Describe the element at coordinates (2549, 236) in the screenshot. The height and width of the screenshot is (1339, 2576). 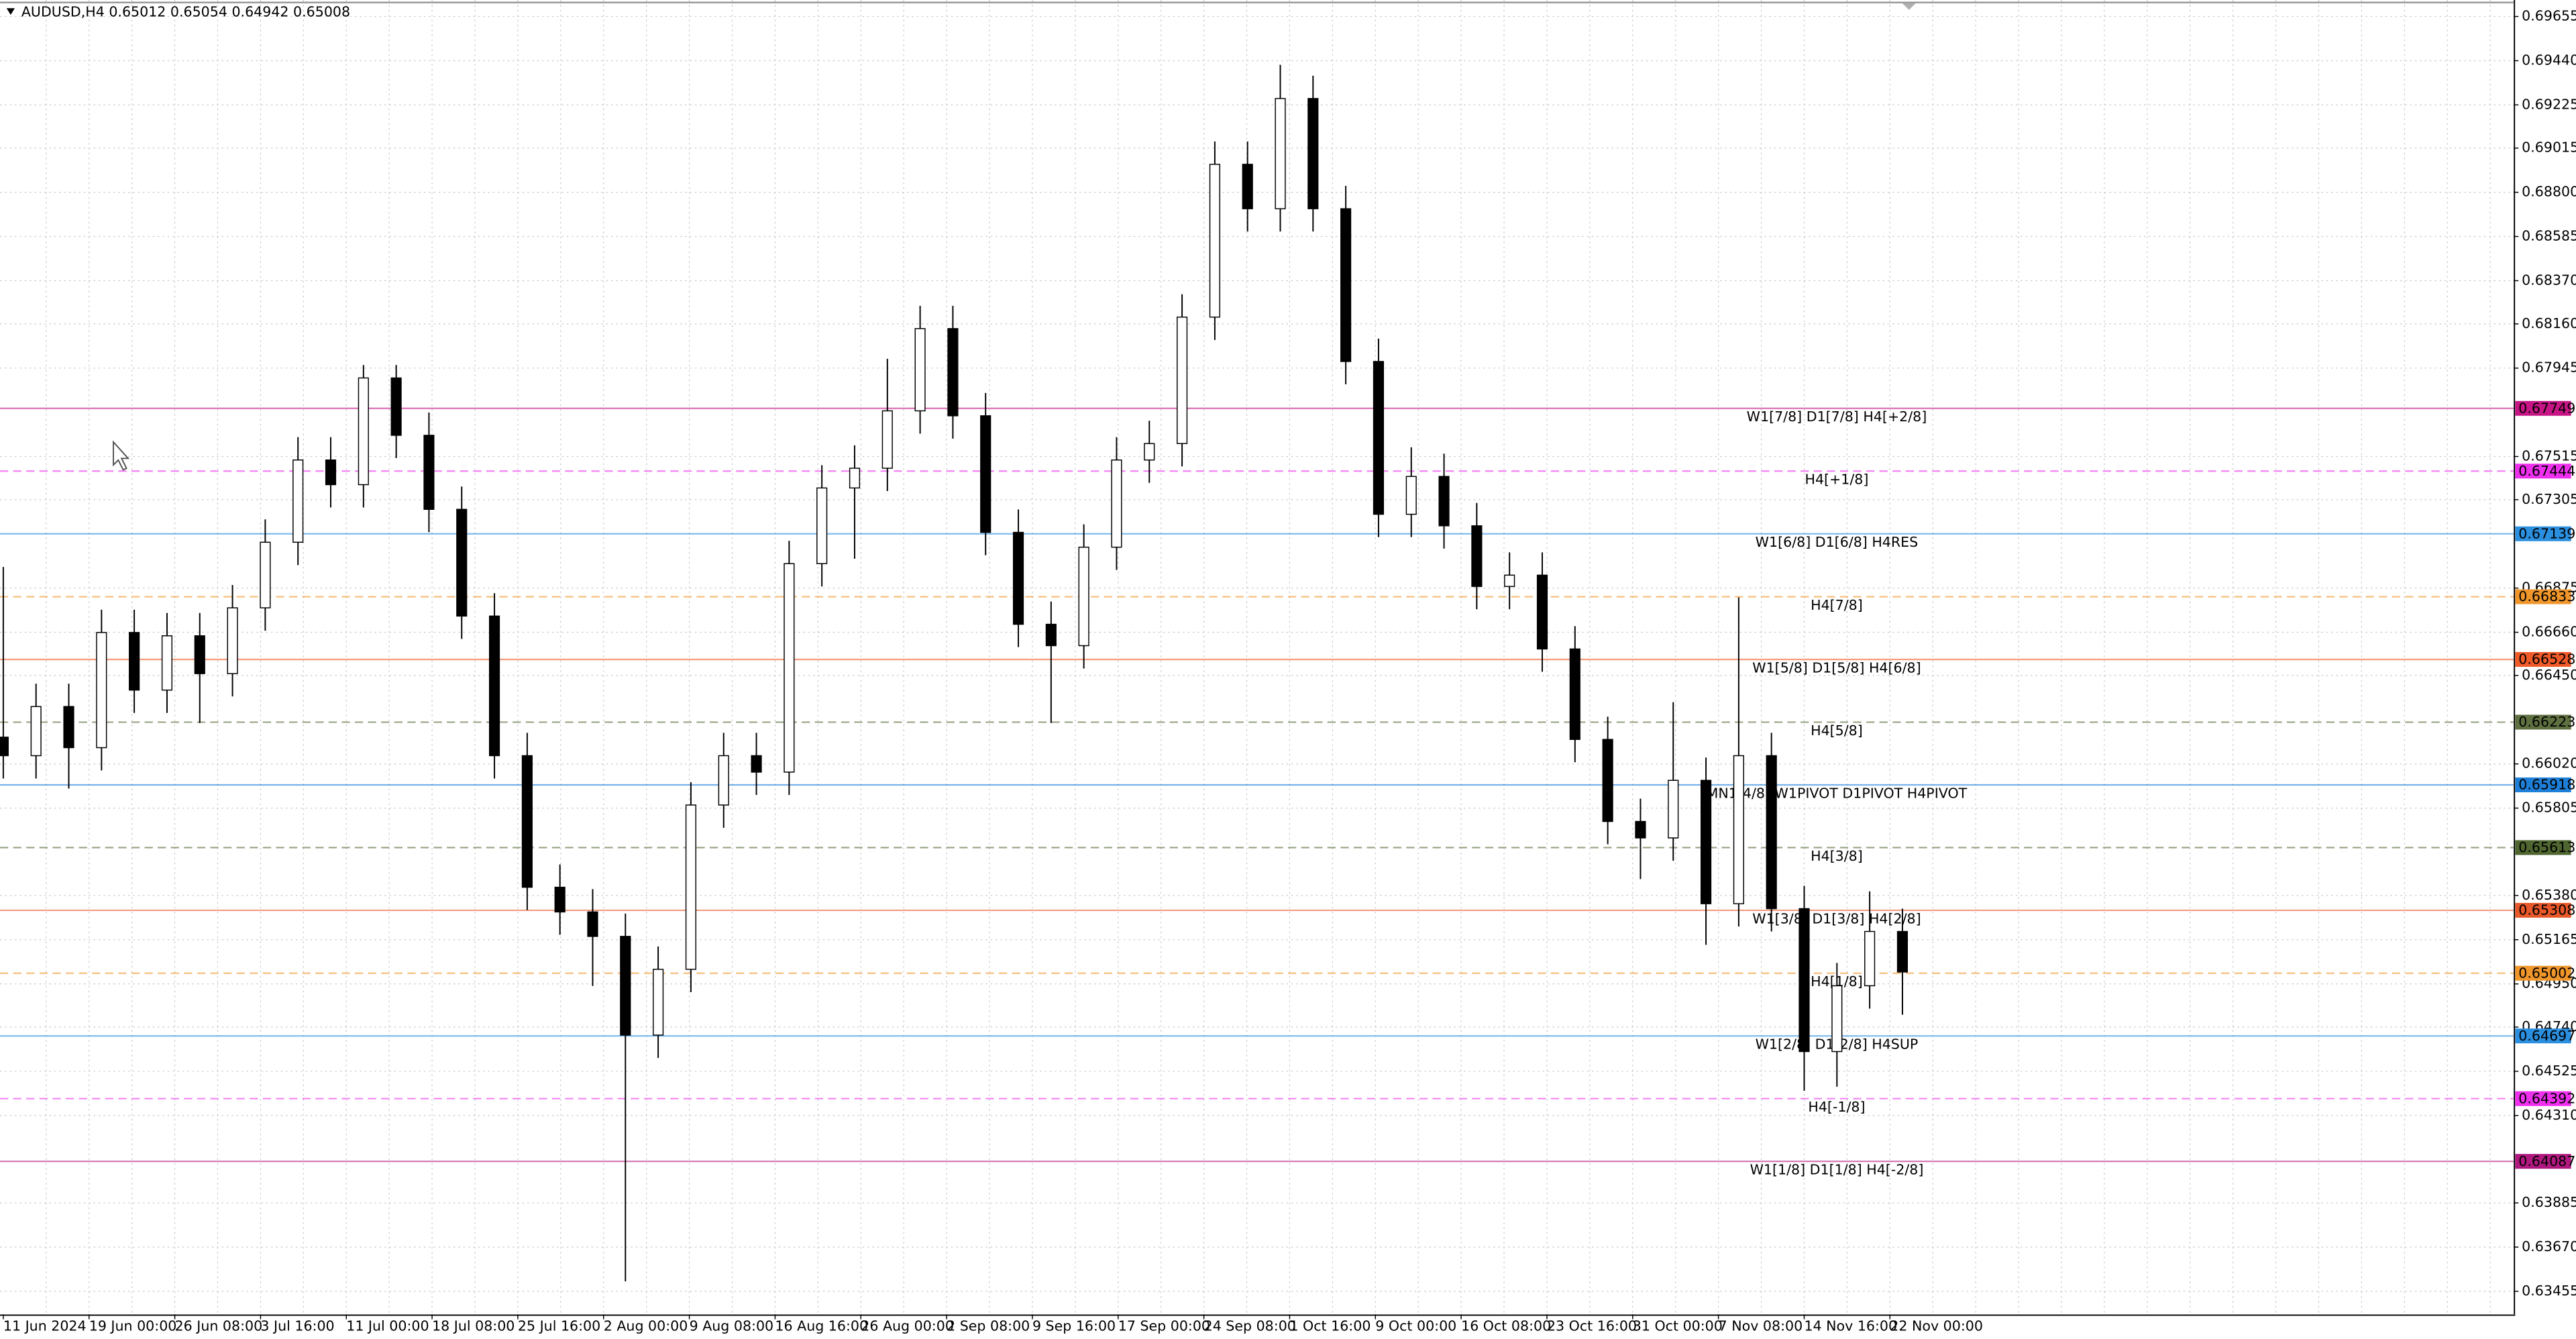
I see `y-tick-label: 0.68585` at that location.